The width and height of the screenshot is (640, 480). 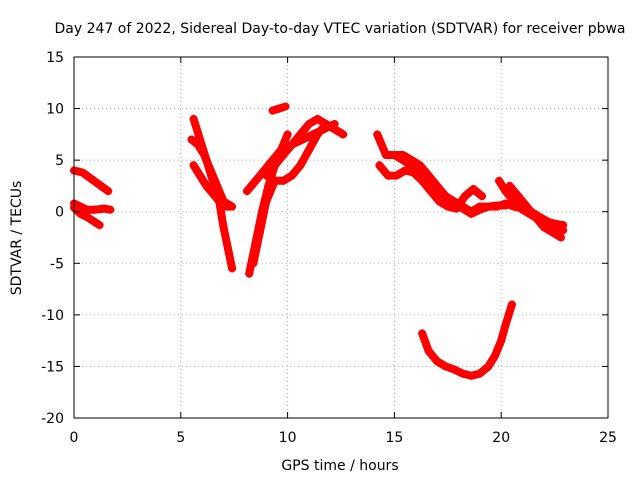 I want to click on x-axis-label: GPS time / hours, so click(x=339, y=466).